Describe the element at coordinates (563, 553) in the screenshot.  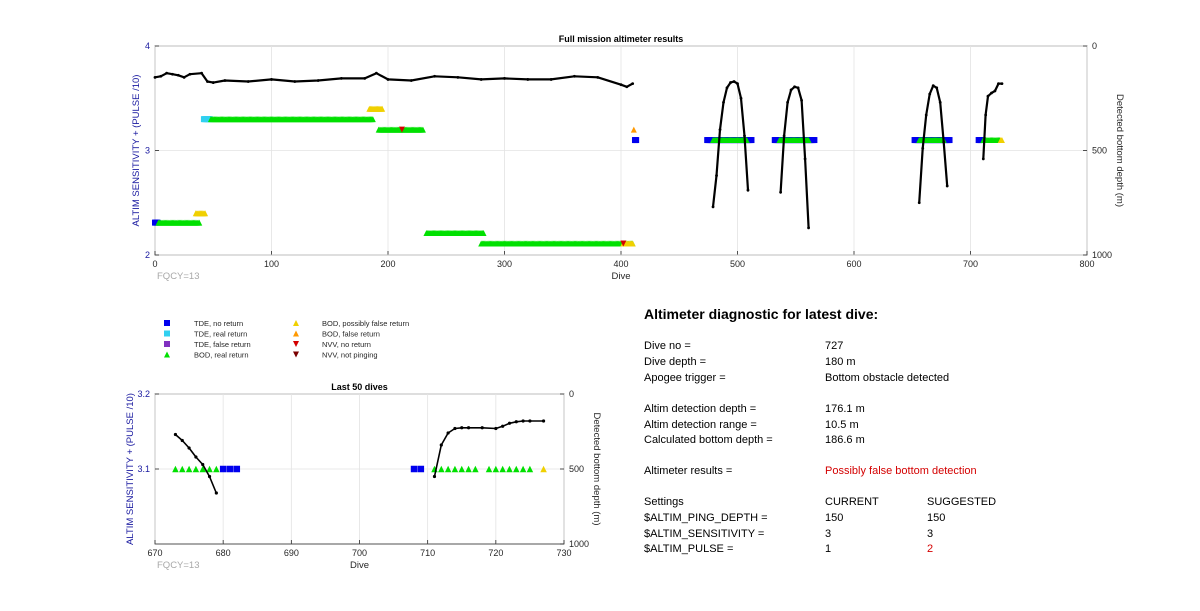
I see `x-tick-label: 730` at that location.